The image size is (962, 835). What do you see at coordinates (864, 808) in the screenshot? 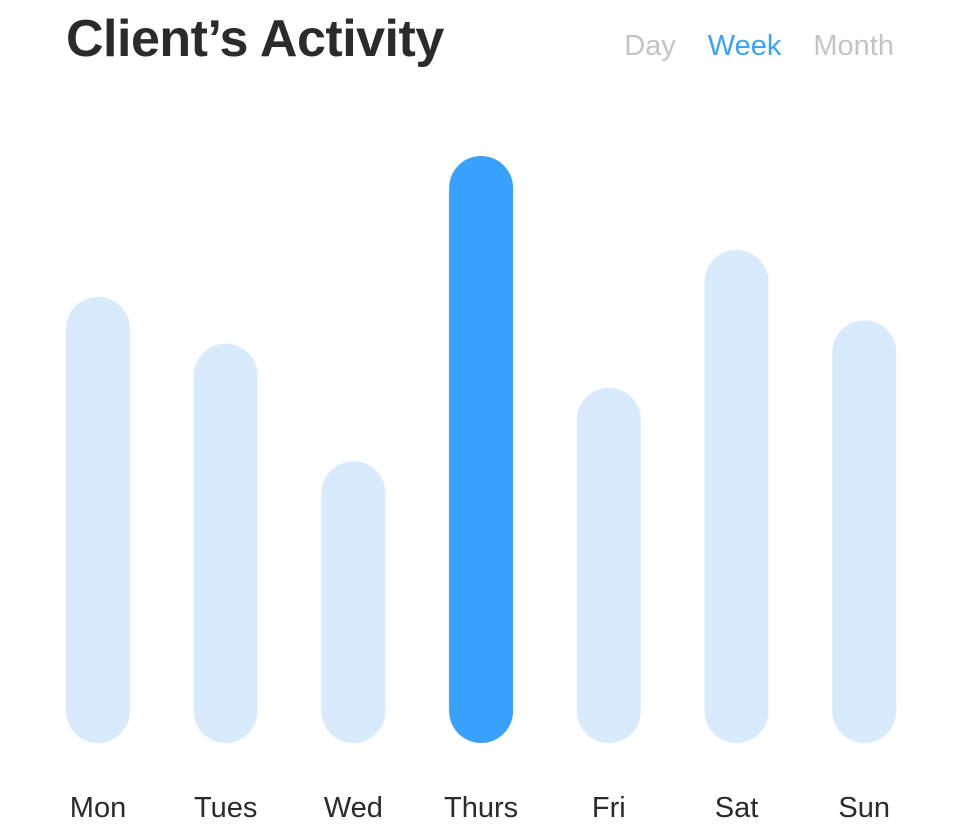
I see `x-label-sun: Sun` at bounding box center [864, 808].